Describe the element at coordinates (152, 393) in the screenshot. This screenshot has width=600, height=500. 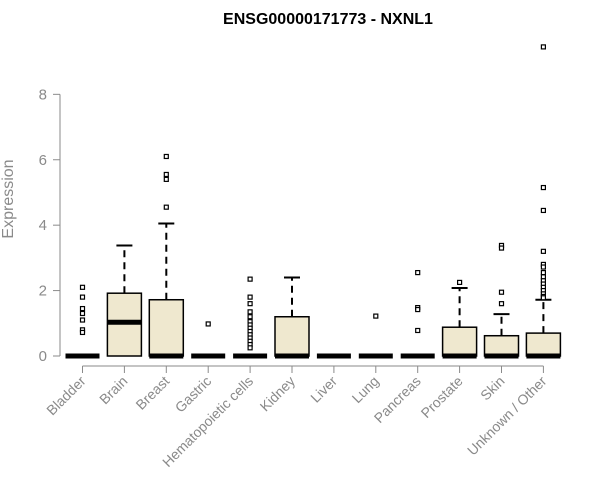
I see `x-tick-label: Breast` at that location.